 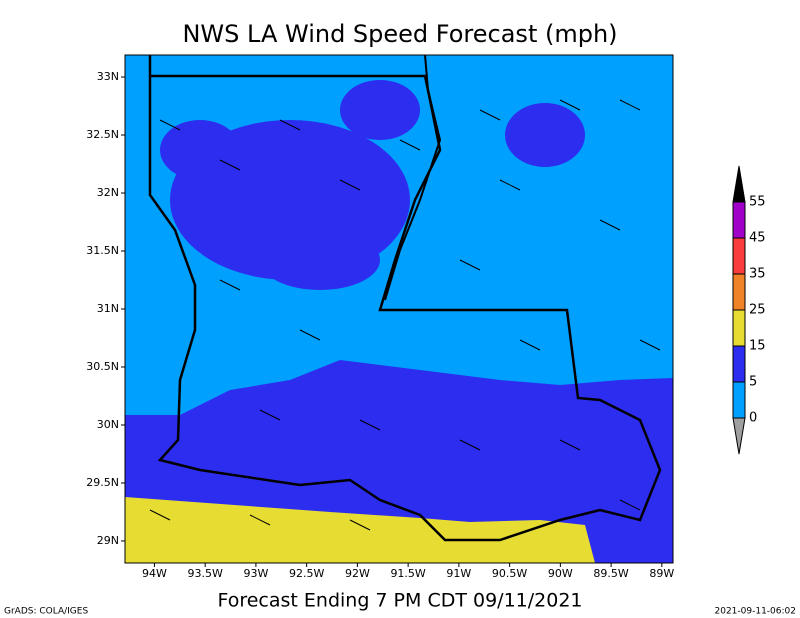 What do you see at coordinates (560, 573) in the screenshot?
I see `x-tick-label: 90W` at bounding box center [560, 573].